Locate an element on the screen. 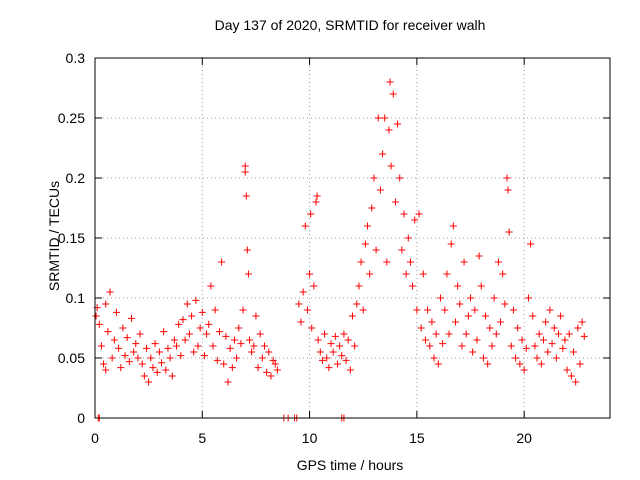 The image size is (640, 480). y-tick-label: 0.1 is located at coordinates (76, 298).